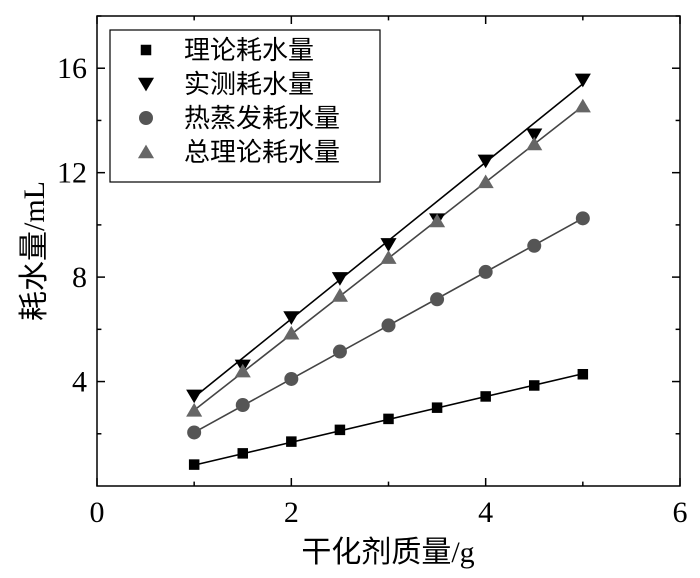 The height and width of the screenshot is (578, 700). I want to click on x-tick-label: 0, so click(97, 512).